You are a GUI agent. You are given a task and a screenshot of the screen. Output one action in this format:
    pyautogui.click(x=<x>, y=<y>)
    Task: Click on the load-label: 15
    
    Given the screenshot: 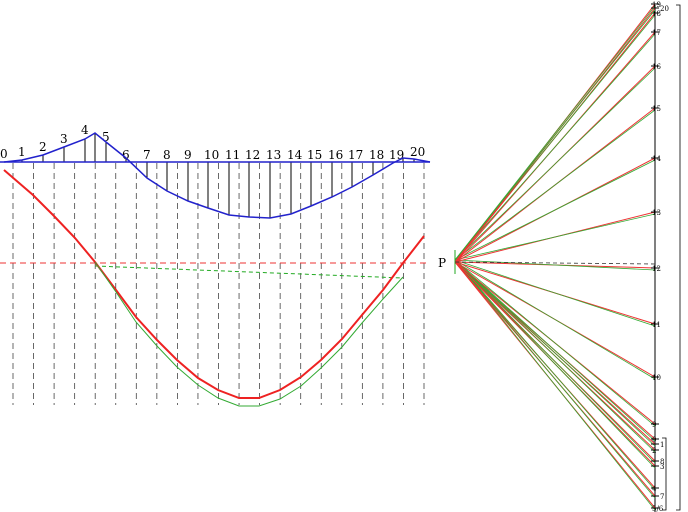 What is the action you would take?
    pyautogui.click(x=656, y=109)
    